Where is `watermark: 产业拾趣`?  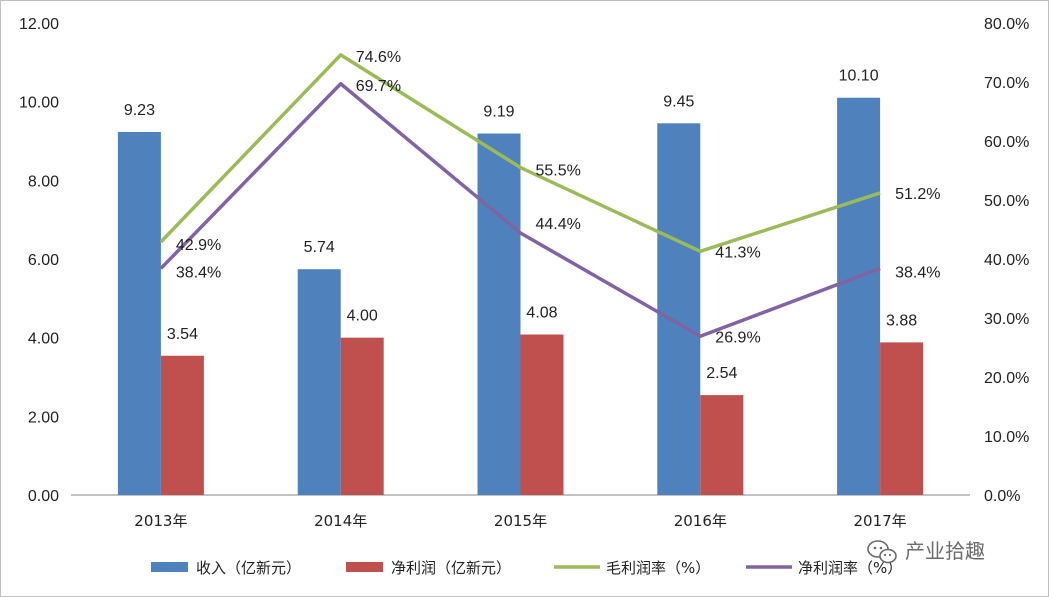
watermark: 产业拾趣 is located at coordinates (926, 551).